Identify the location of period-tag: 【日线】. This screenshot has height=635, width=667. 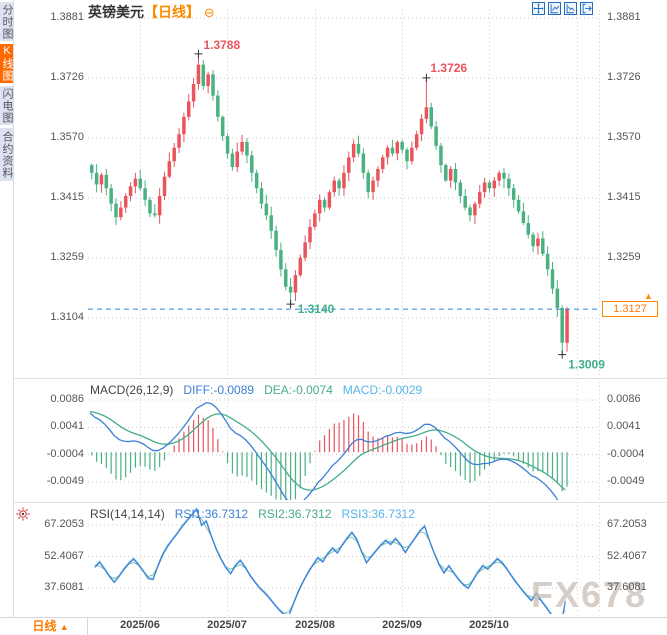
(172, 12).